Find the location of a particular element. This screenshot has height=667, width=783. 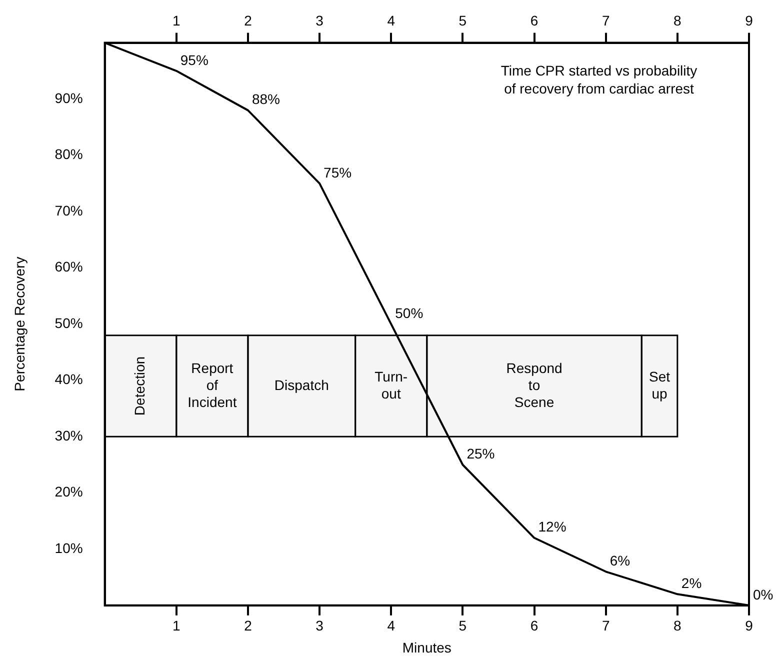

y-tick-label: 20% is located at coordinates (68, 492).